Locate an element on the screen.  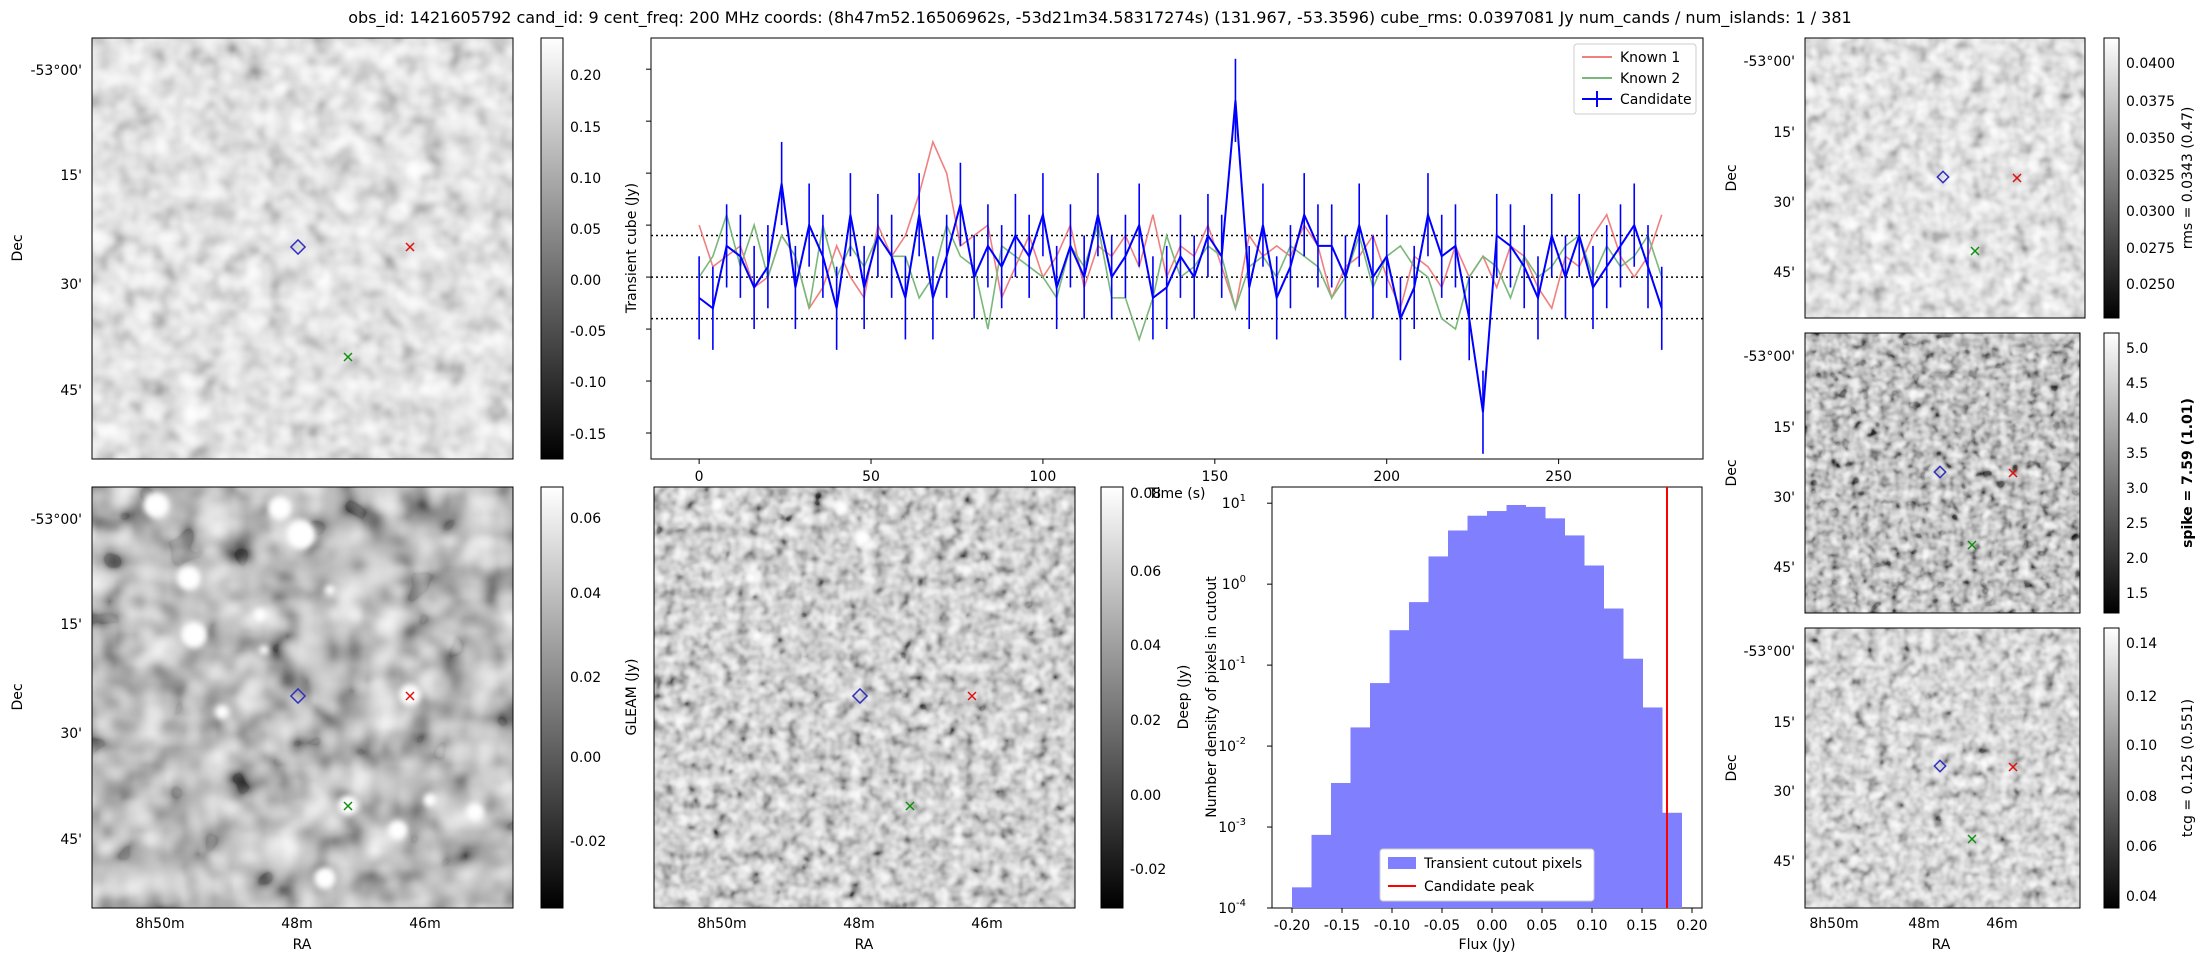
ra-axis-label: RA is located at coordinates (1941, 945).